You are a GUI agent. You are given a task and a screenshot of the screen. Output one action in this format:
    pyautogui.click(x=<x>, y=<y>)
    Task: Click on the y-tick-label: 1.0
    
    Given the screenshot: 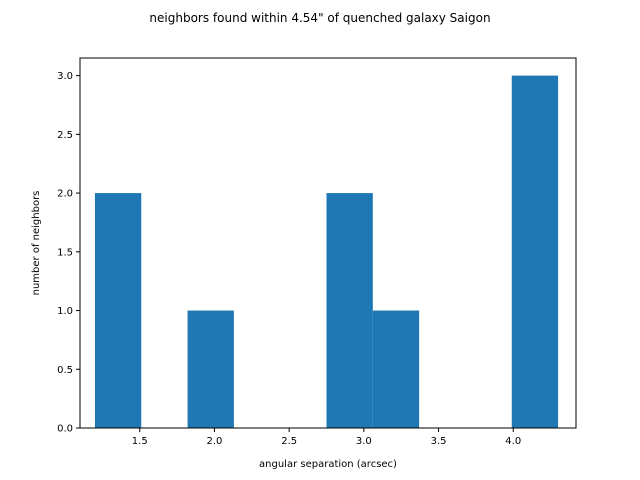 What is the action you would take?
    pyautogui.click(x=65, y=311)
    